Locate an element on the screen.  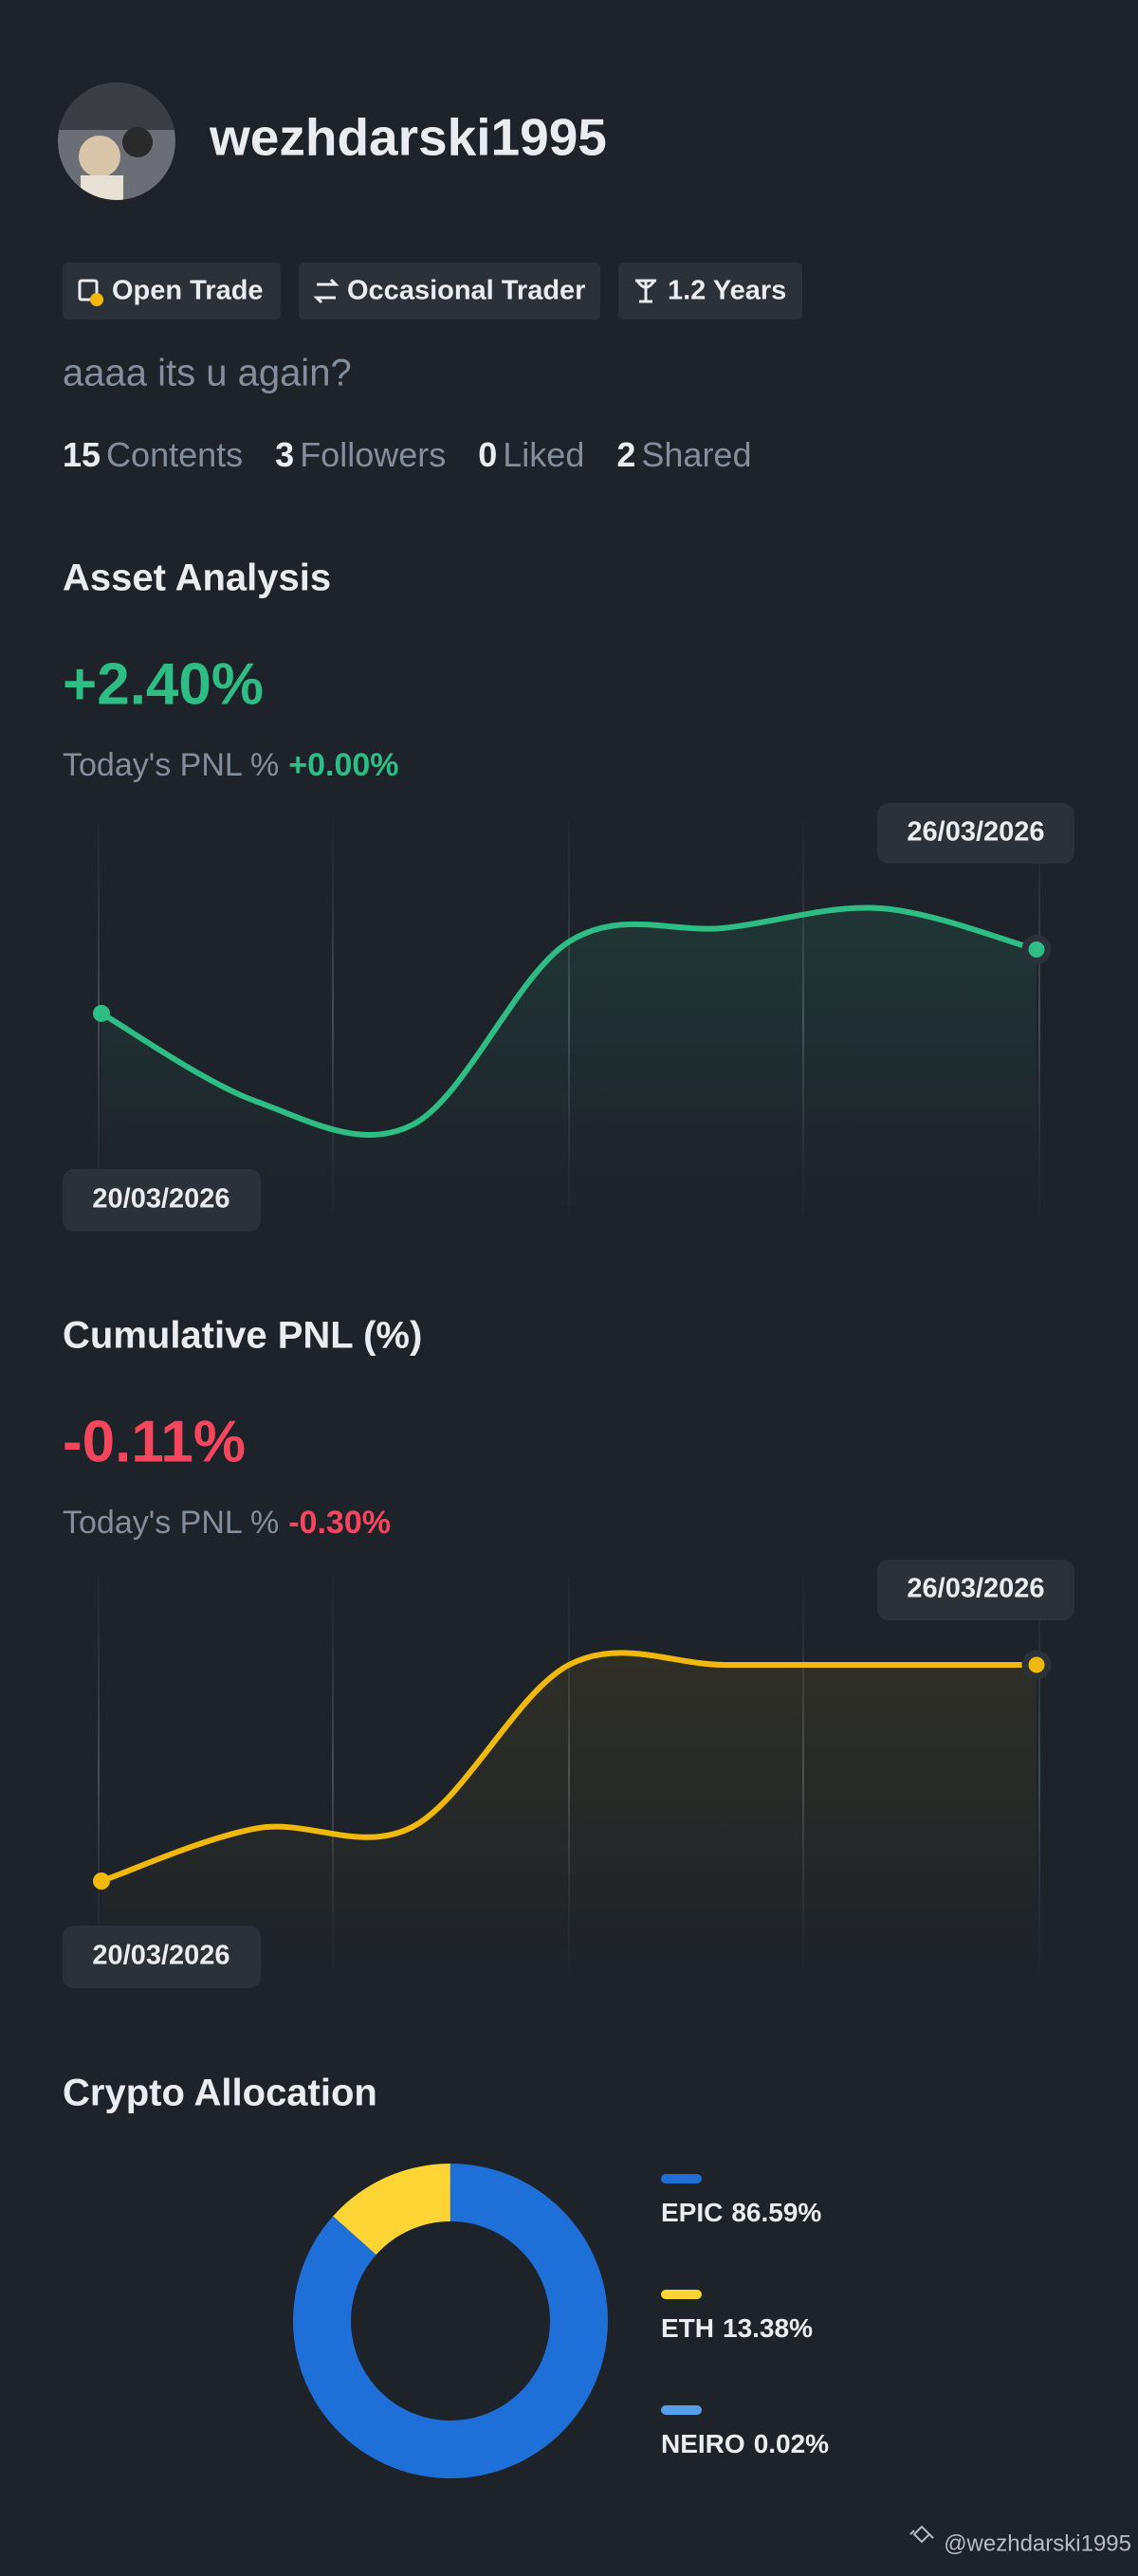
stat-label: Liked is located at coordinates (543, 454).